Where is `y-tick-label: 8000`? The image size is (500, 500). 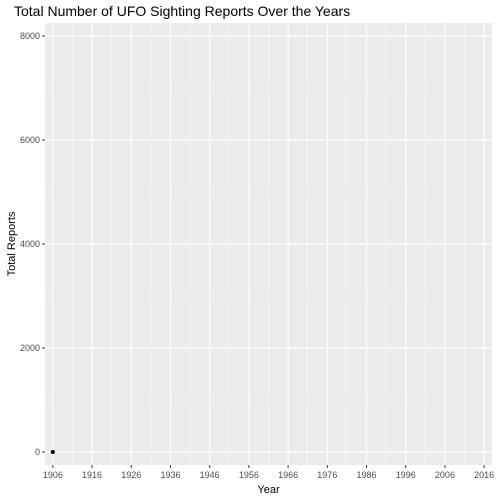 y-tick-label: 8000 is located at coordinates (30, 36).